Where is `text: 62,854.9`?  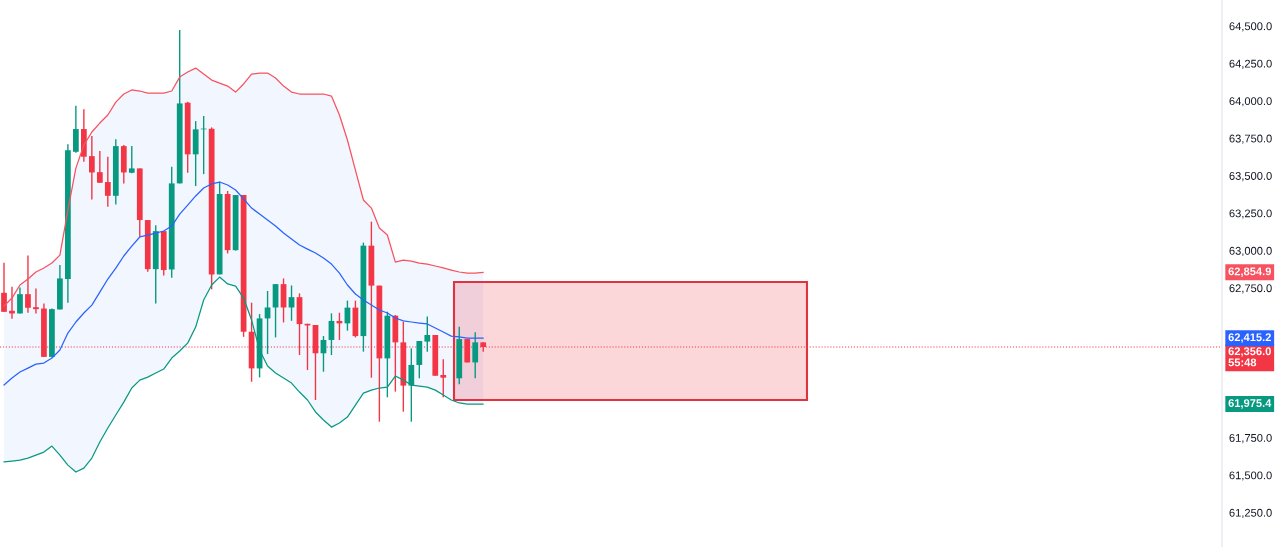 text: 62,854.9 is located at coordinates (1249, 272).